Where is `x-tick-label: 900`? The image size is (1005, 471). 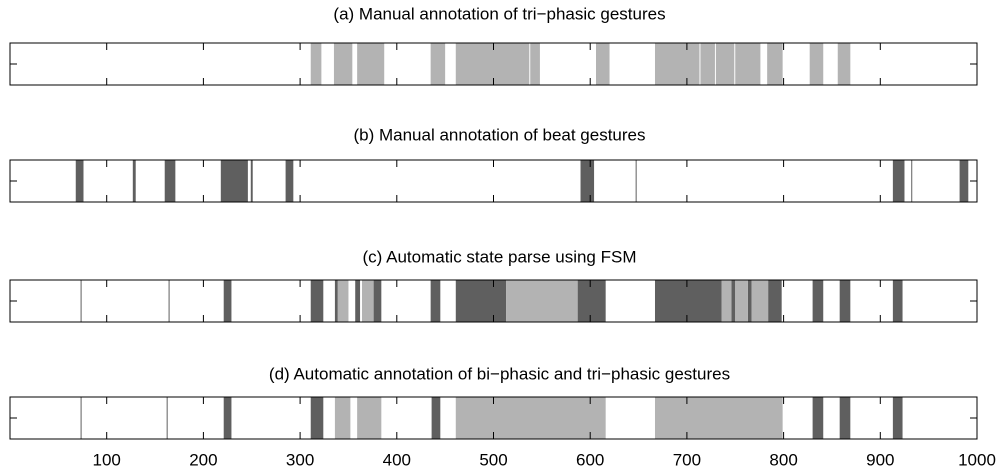
x-tick-label: 900 is located at coordinates (880, 459).